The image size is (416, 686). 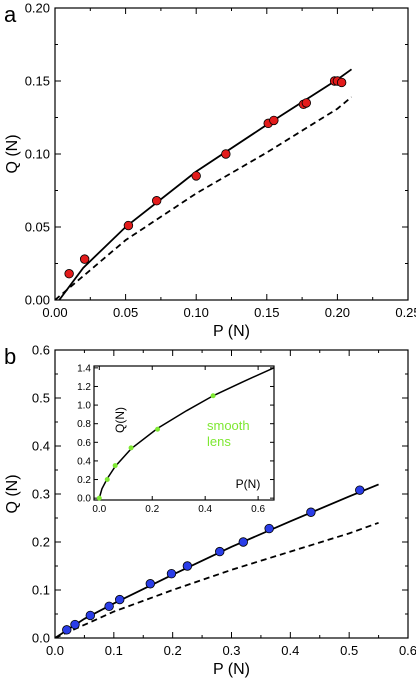 What do you see at coordinates (41, 494) in the screenshot?
I see `y-tick-label: 0.3` at bounding box center [41, 494].